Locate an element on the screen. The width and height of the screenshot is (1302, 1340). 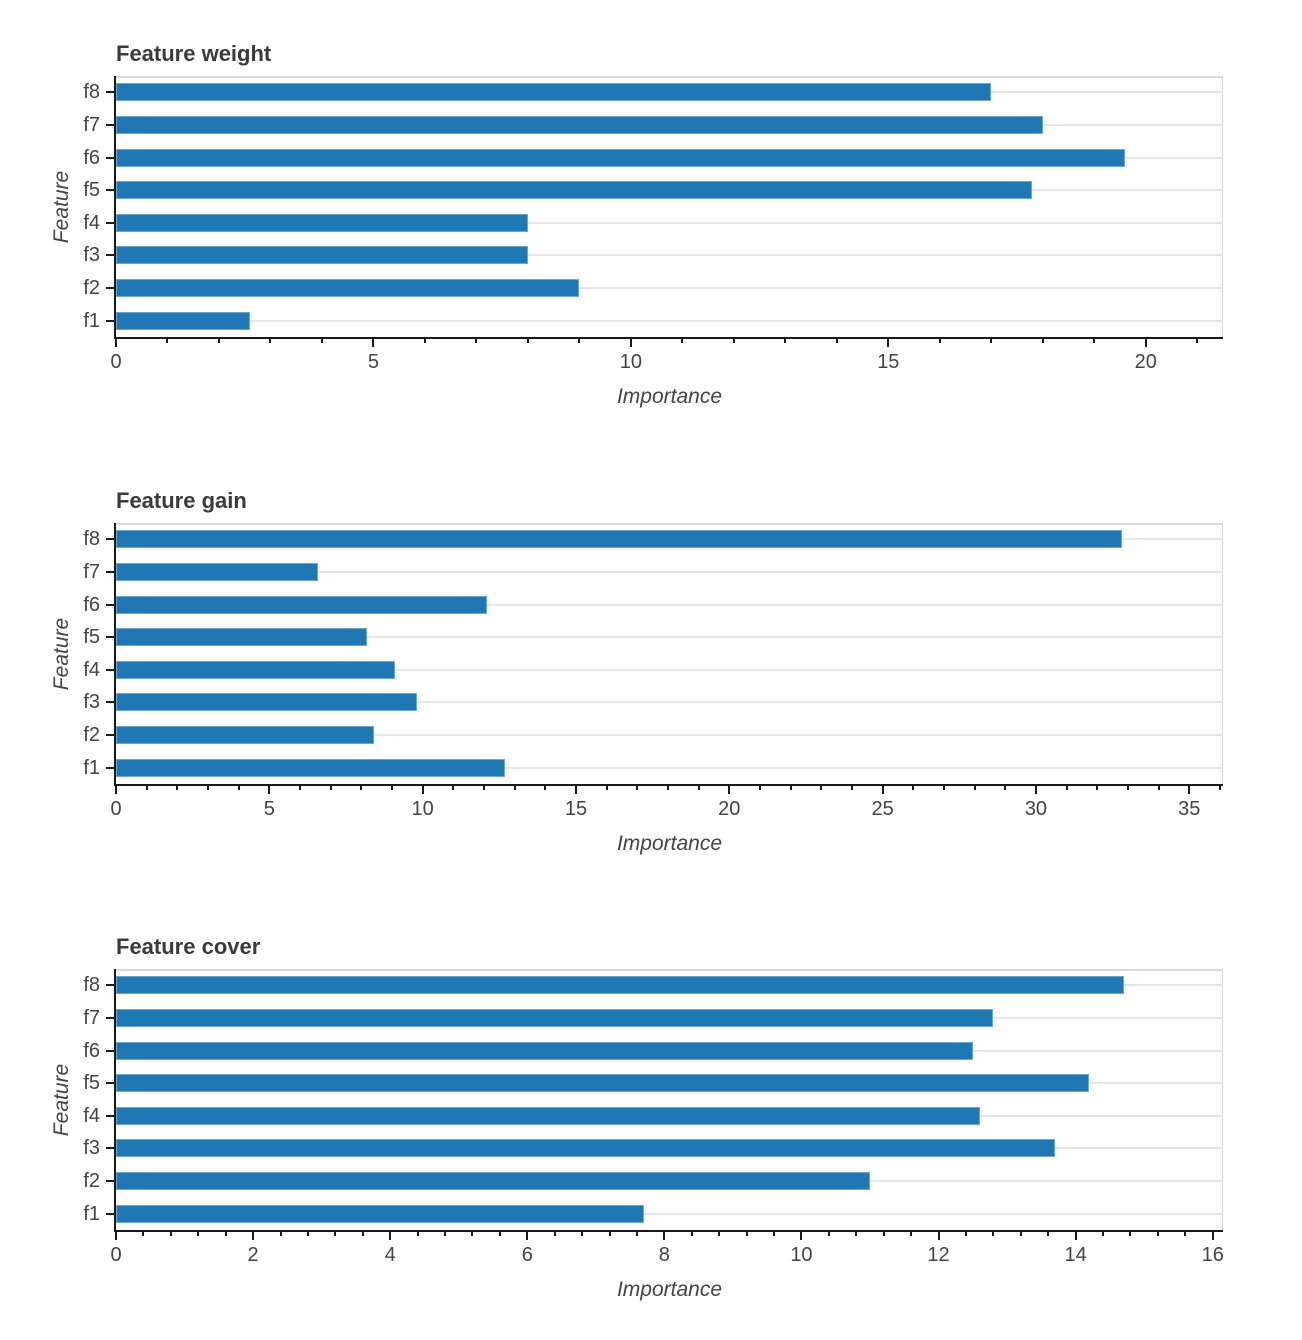
x-tick-label: 25 is located at coordinates (882, 809).